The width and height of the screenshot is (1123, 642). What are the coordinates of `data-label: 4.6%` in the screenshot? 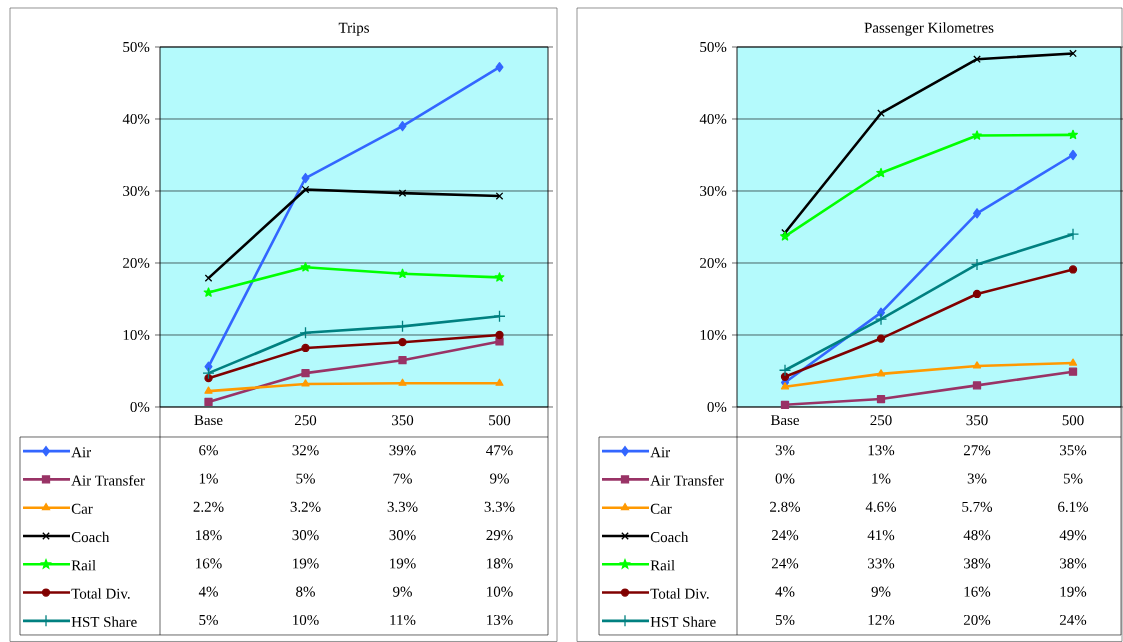 It's located at (881, 506).